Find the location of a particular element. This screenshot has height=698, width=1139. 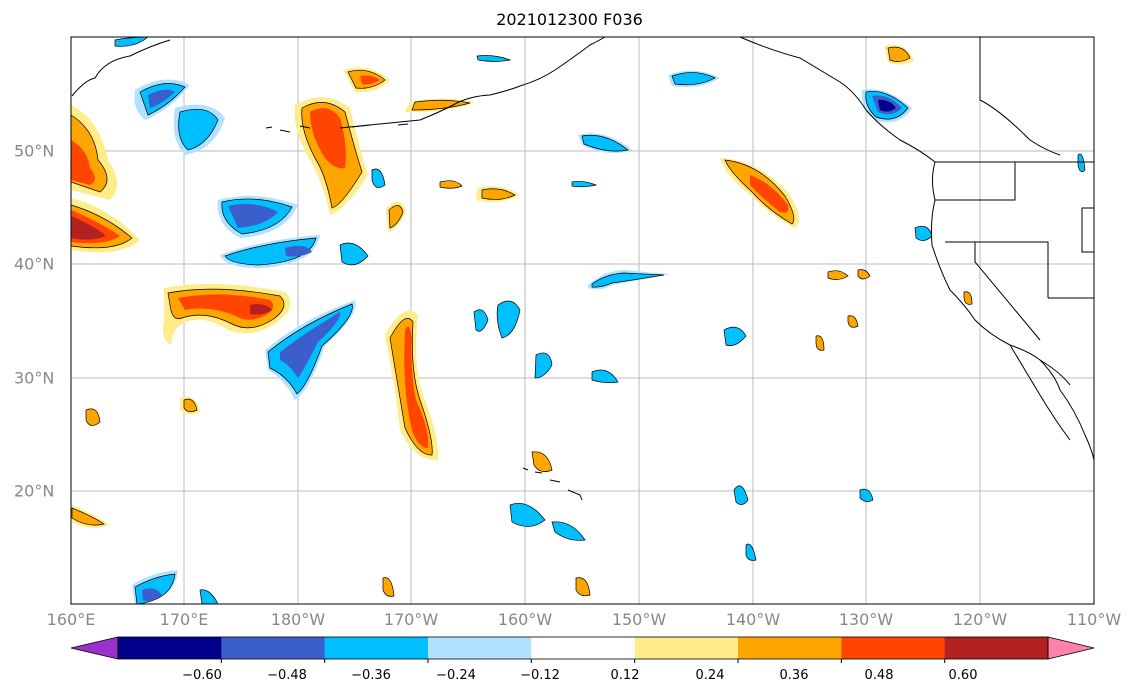

alaska-panhandle is located at coordinates (837, 99).